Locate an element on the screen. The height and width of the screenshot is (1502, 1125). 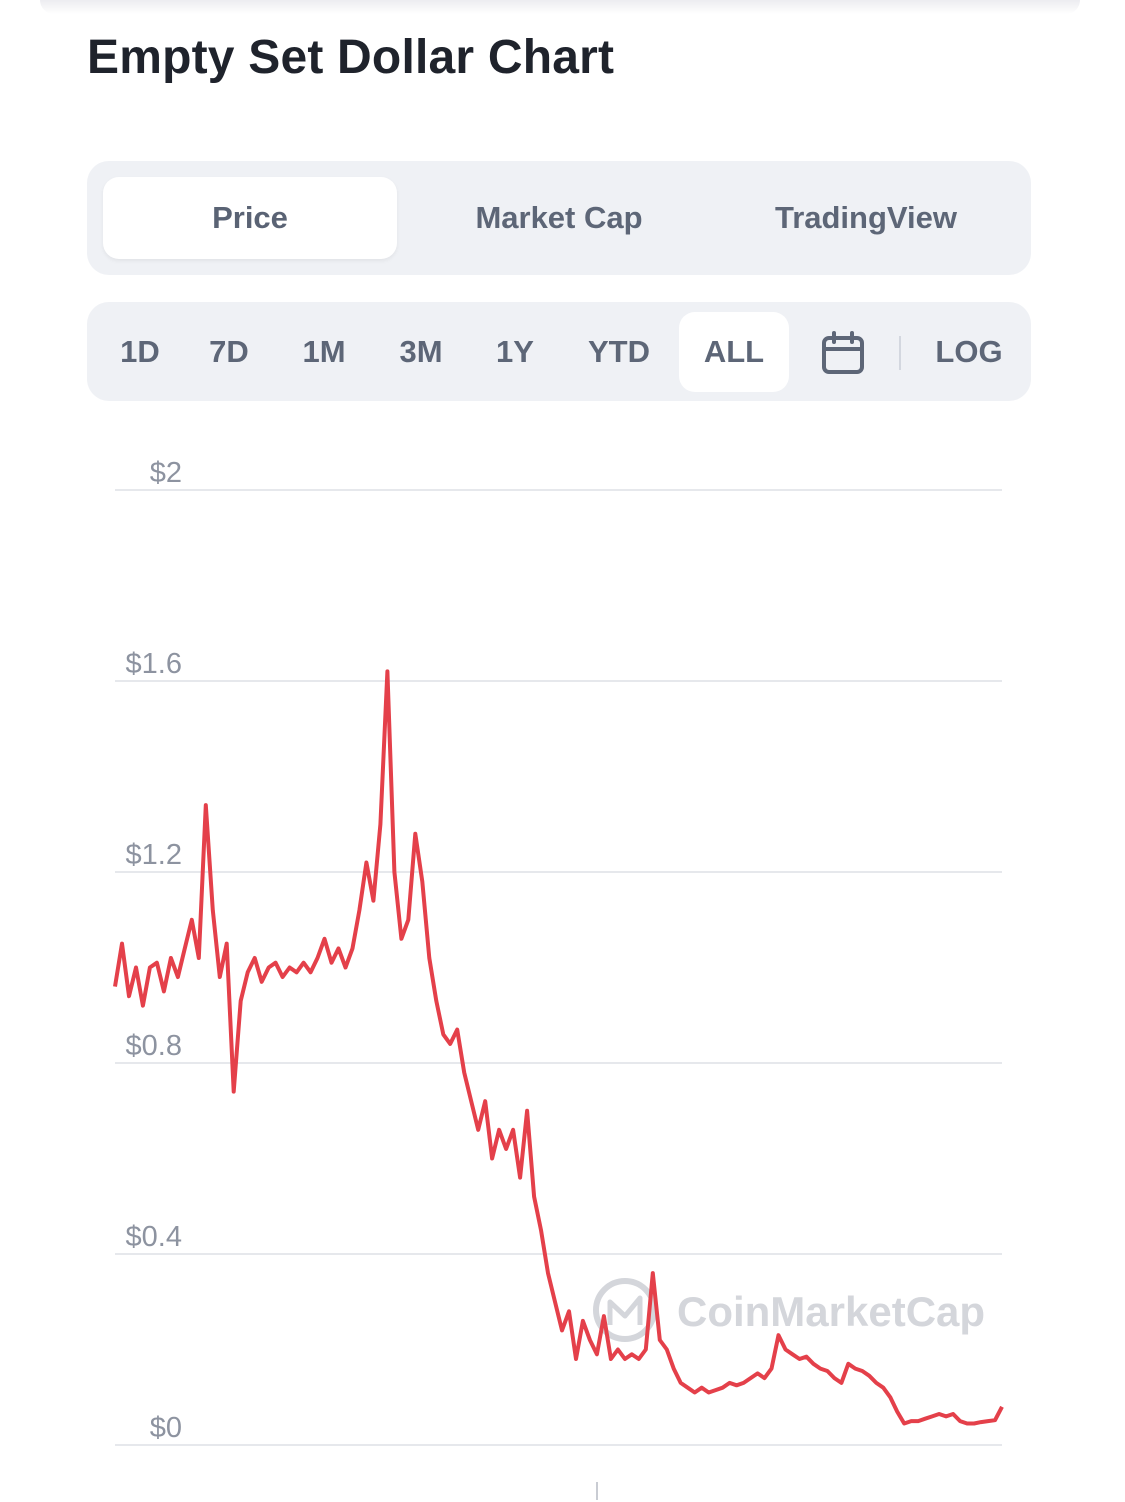
top-fade is located at coordinates (560, 7).